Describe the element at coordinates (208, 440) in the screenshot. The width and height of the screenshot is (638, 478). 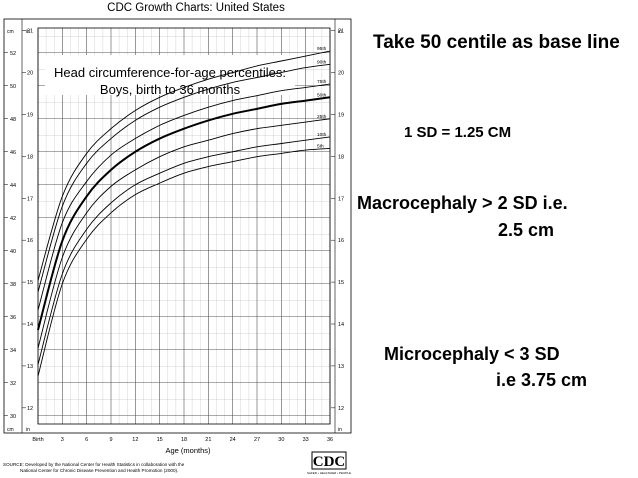
I see `x-tick-label: 21` at that location.